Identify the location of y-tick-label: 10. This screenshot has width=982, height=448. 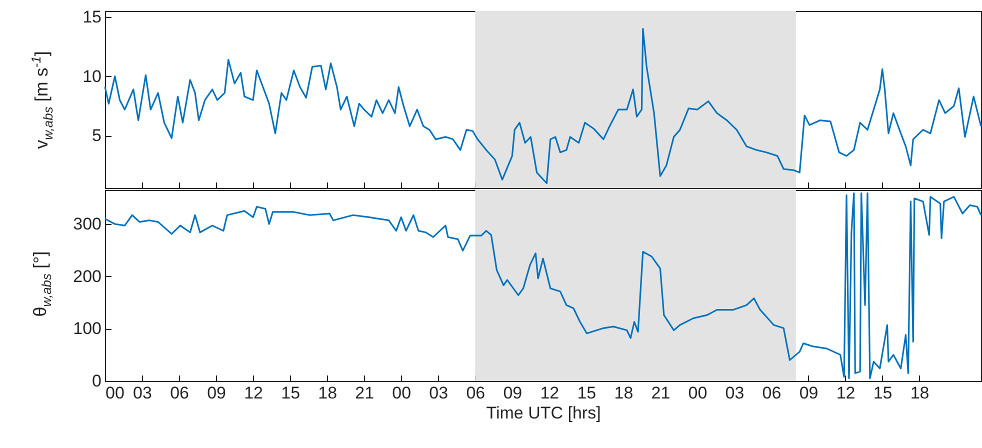
(92, 76).